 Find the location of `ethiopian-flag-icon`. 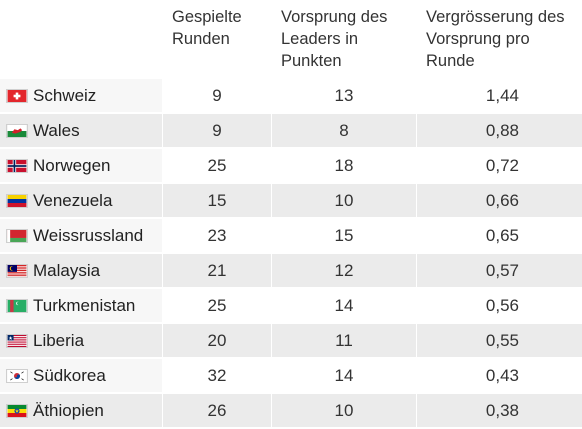

ethiopian-flag-icon is located at coordinates (17, 411).